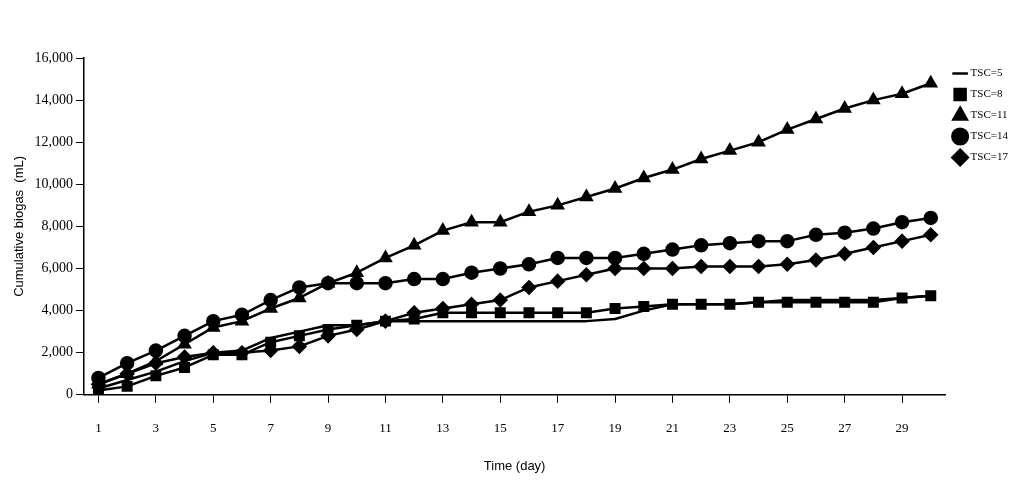  I want to click on y-tick-label: 12,000, so click(54, 141).